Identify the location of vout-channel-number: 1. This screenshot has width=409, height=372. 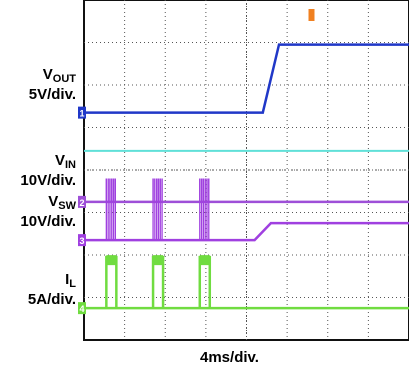
(81, 114).